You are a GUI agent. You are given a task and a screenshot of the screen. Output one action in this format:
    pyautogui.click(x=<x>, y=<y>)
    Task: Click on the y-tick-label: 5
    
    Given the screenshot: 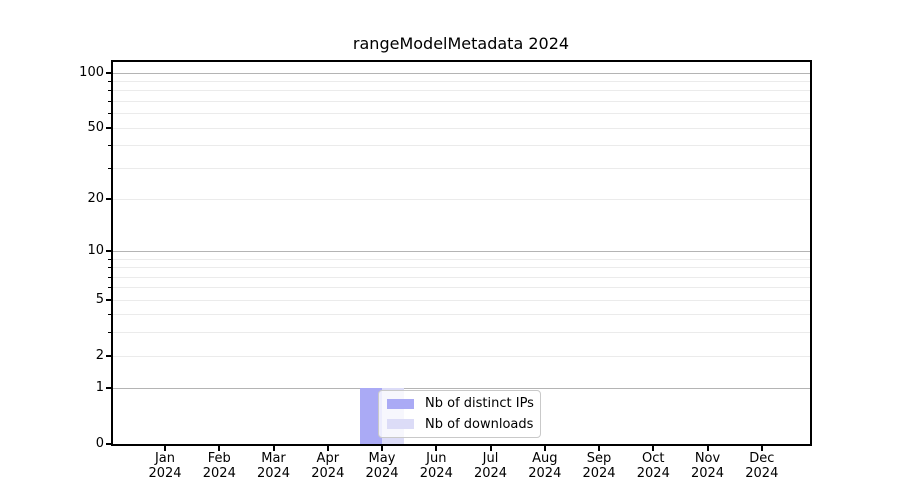 What is the action you would take?
    pyautogui.click(x=99, y=299)
    